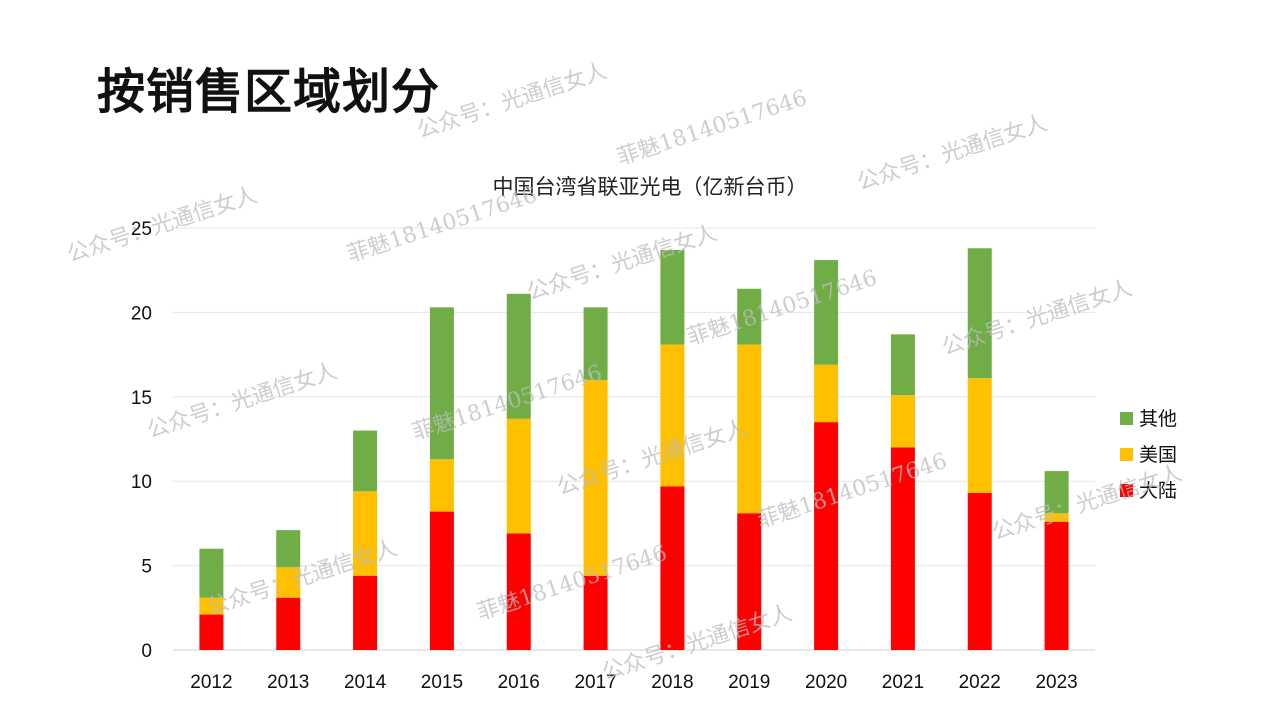 The width and height of the screenshot is (1271, 715). What do you see at coordinates (146, 651) in the screenshot?
I see `y-tick-label: 0` at bounding box center [146, 651].